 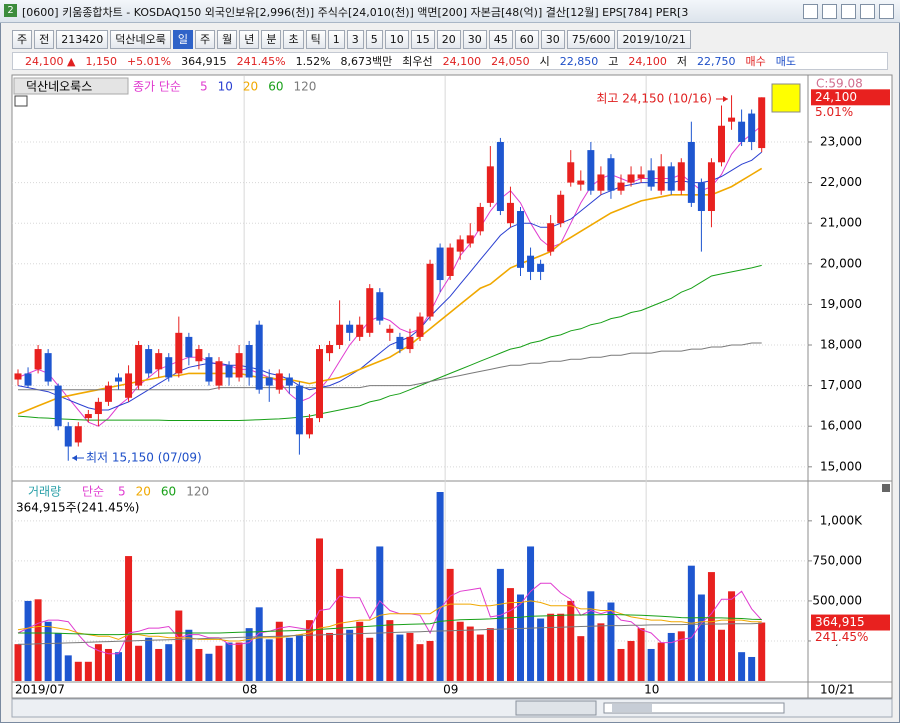 What do you see at coordinates (77, 508) in the screenshot?
I see `volume-summary: 364,915주(241.45%)` at bounding box center [77, 508].